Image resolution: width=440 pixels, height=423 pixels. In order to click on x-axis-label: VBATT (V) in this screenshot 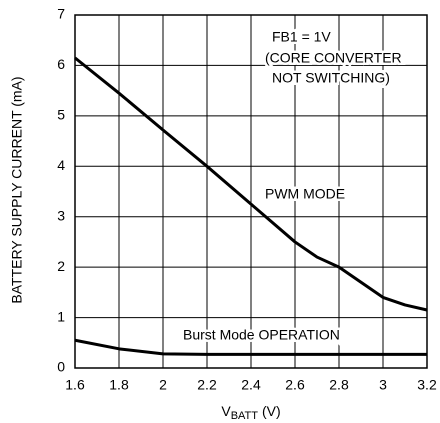, I will do `click(250, 412)`.